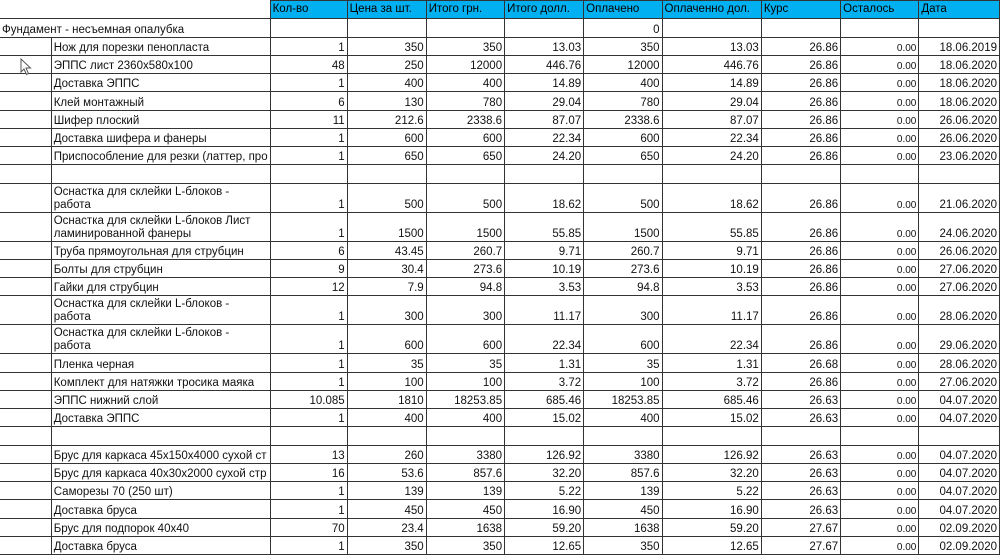 The width and height of the screenshot is (1000, 555). I want to click on paid-cell: 400, so click(623, 82).